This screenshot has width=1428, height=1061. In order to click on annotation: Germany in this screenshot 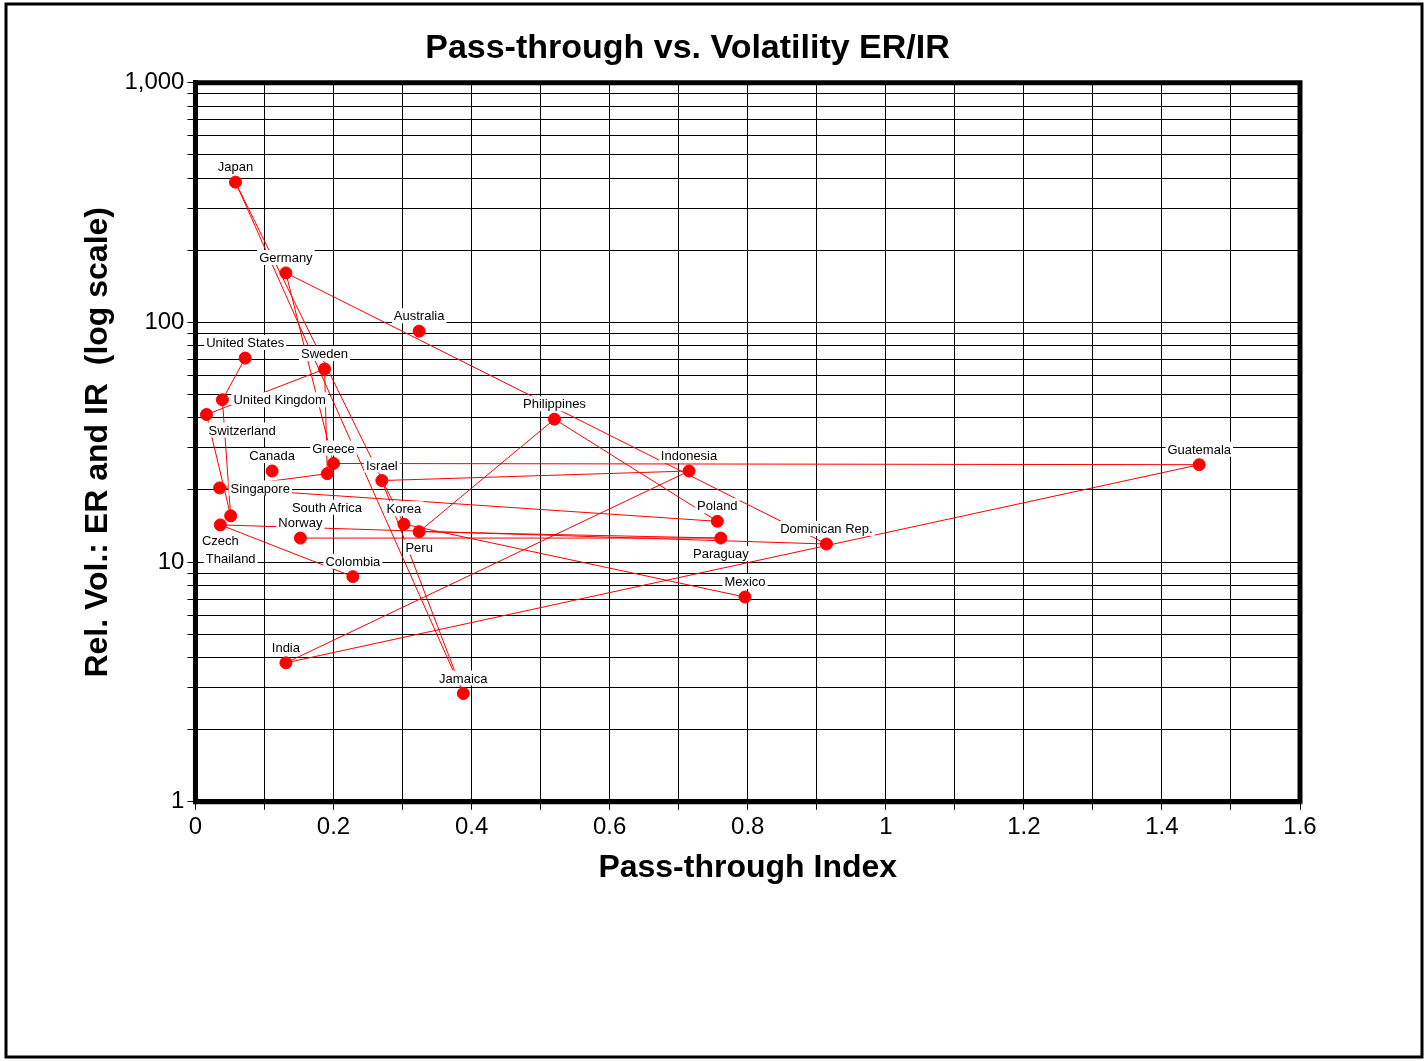, I will do `click(286, 257)`.